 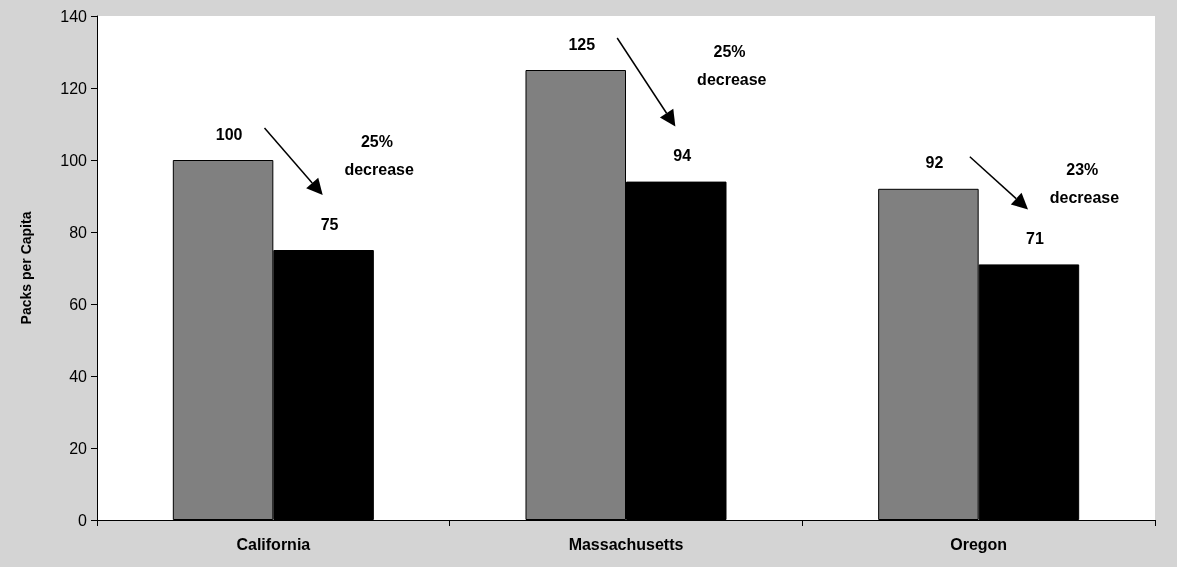 I want to click on x-tick-label: California, so click(x=273, y=544).